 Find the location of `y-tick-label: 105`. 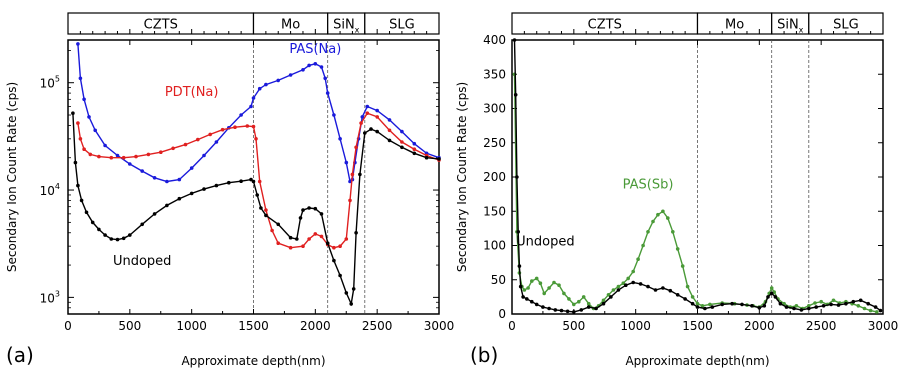

y-tick-label: 105 is located at coordinates (50, 83).